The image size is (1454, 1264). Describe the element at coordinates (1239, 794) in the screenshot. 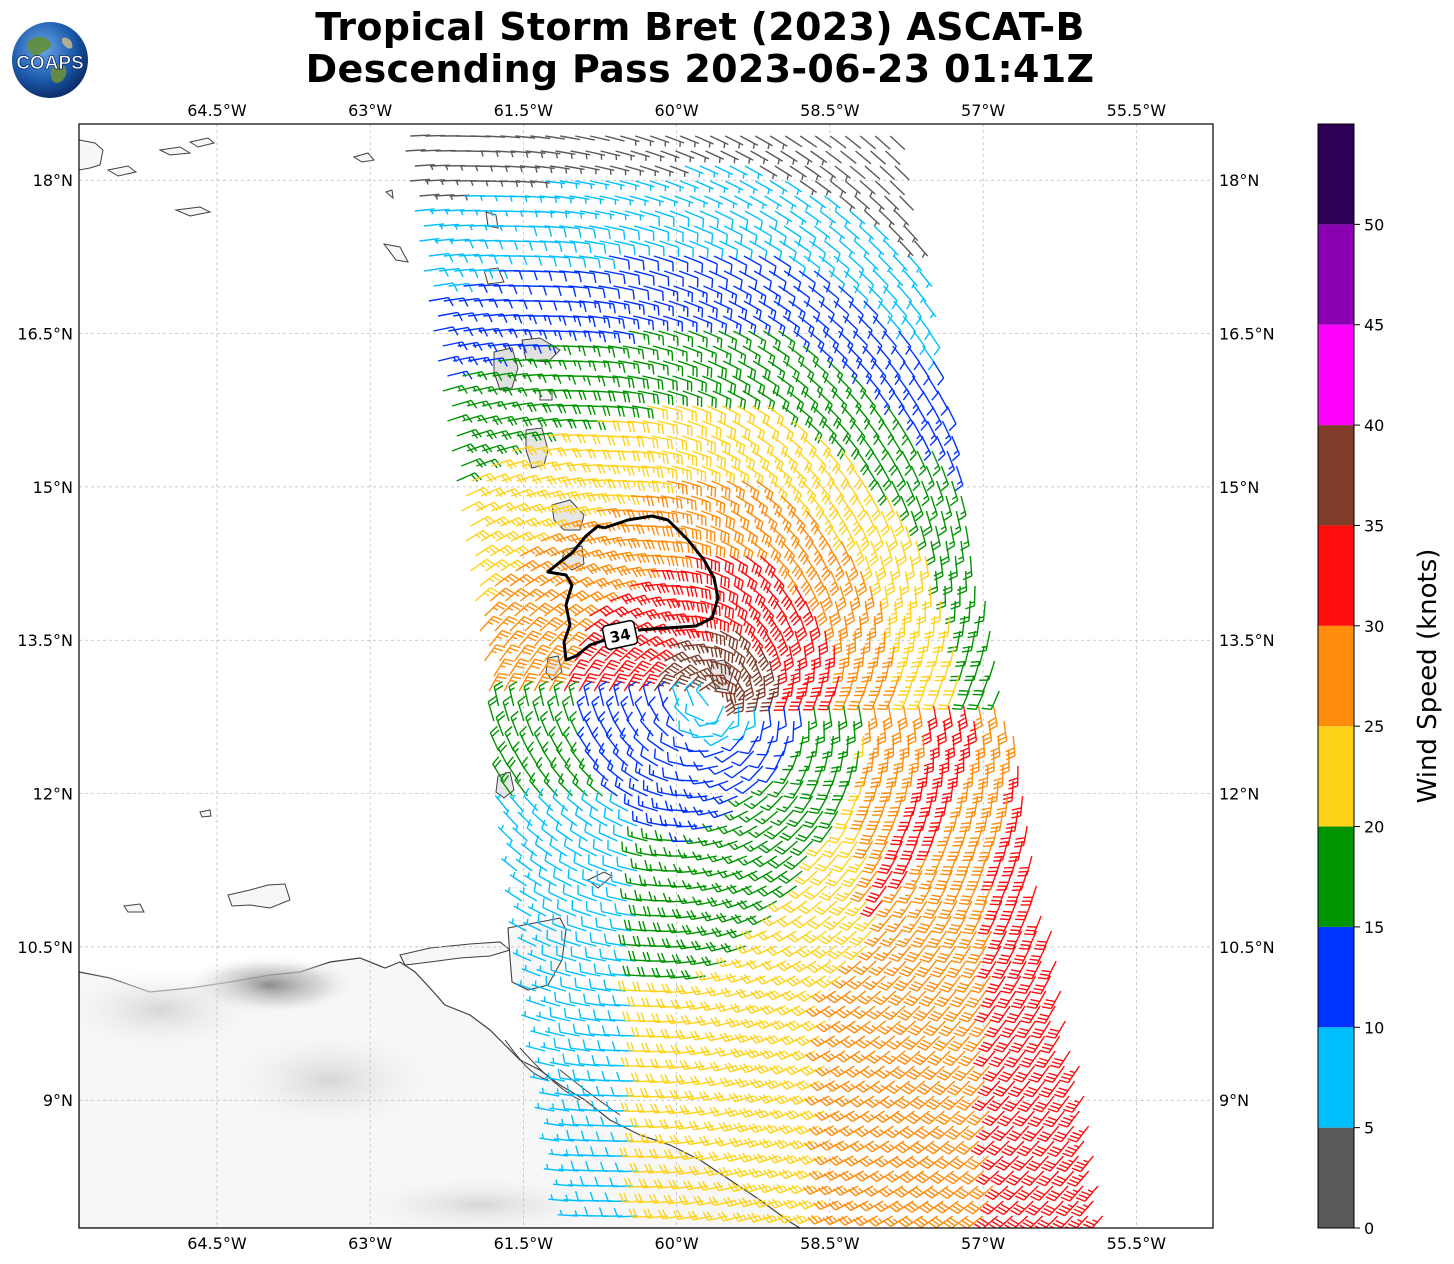

I see `lat-tick-label: 12°N` at that location.